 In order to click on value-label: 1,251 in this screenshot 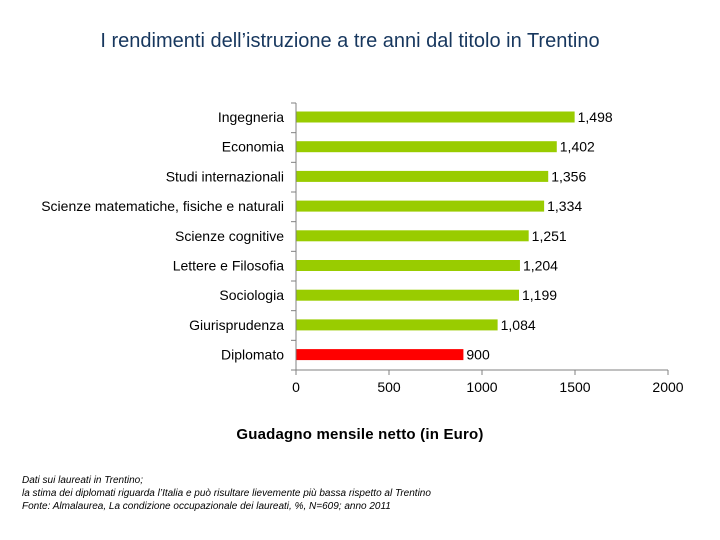, I will do `click(549, 236)`.